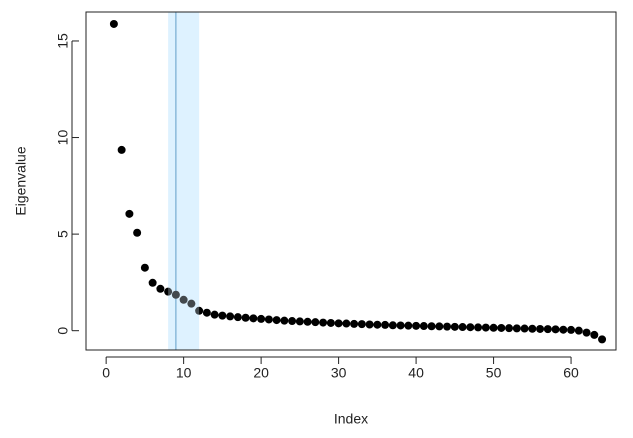 The height and width of the screenshot is (438, 633). What do you see at coordinates (494, 373) in the screenshot?
I see `x-tick-label: 50` at bounding box center [494, 373].